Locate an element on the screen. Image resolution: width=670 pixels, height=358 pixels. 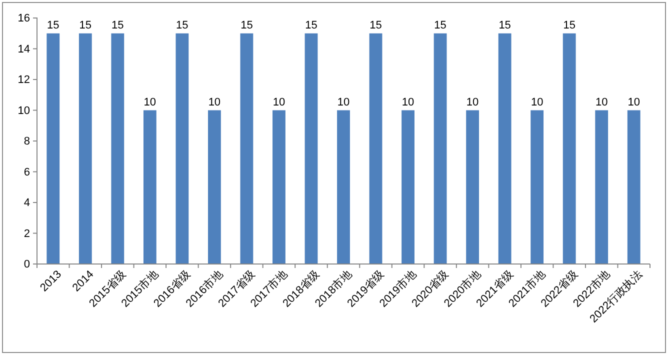
y-tick-label: 14 is located at coordinates (24, 49).